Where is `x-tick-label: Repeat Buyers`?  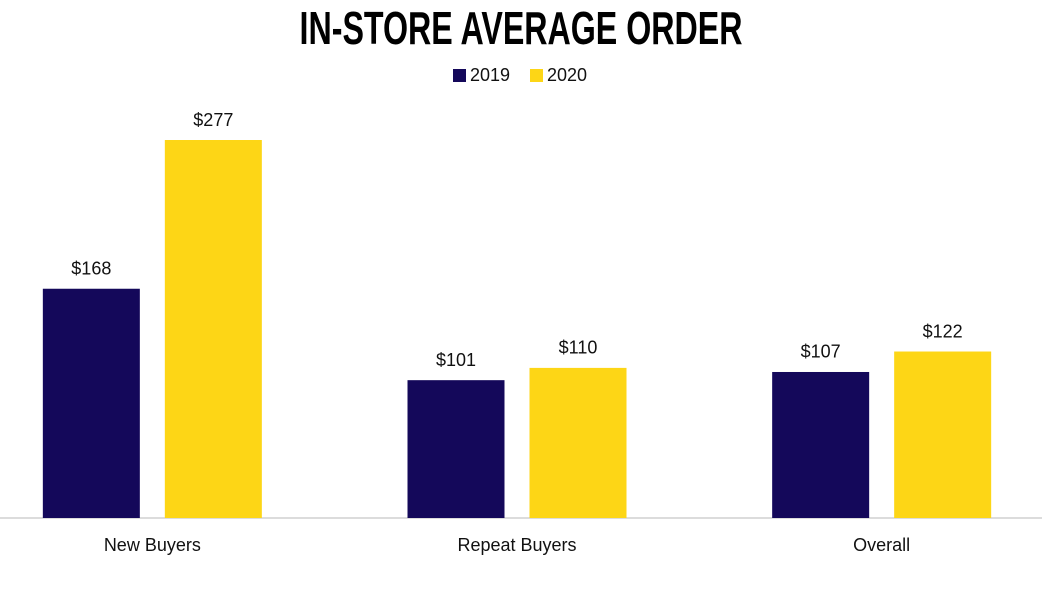 x-tick-label: Repeat Buyers is located at coordinates (516, 545).